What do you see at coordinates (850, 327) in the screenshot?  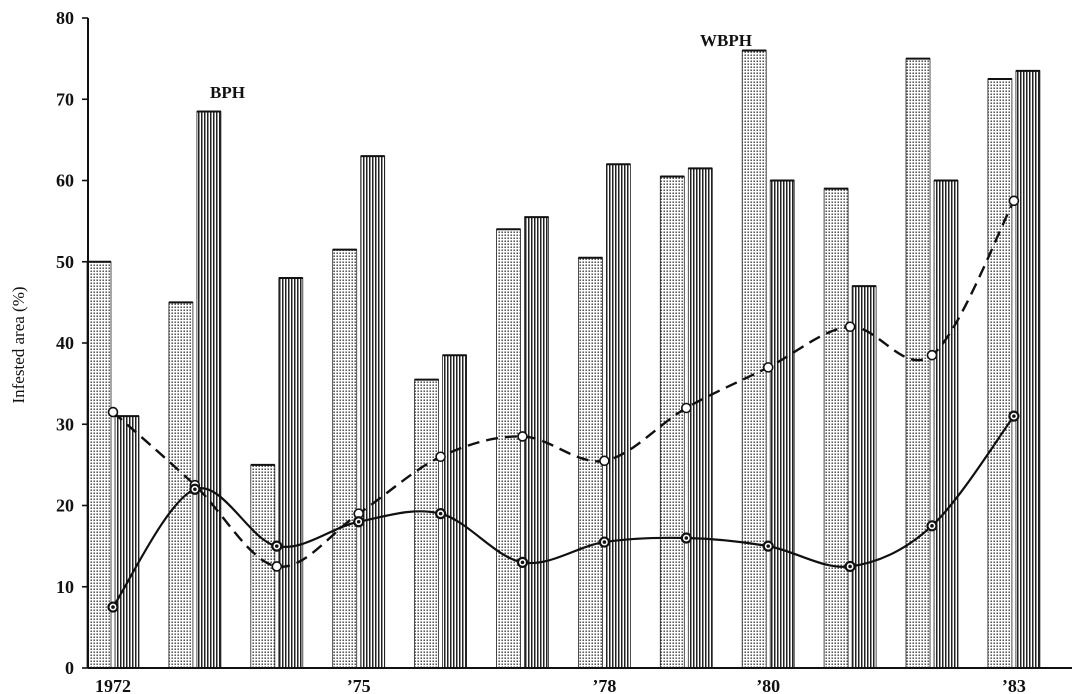 I see `point-dashed-1981` at bounding box center [850, 327].